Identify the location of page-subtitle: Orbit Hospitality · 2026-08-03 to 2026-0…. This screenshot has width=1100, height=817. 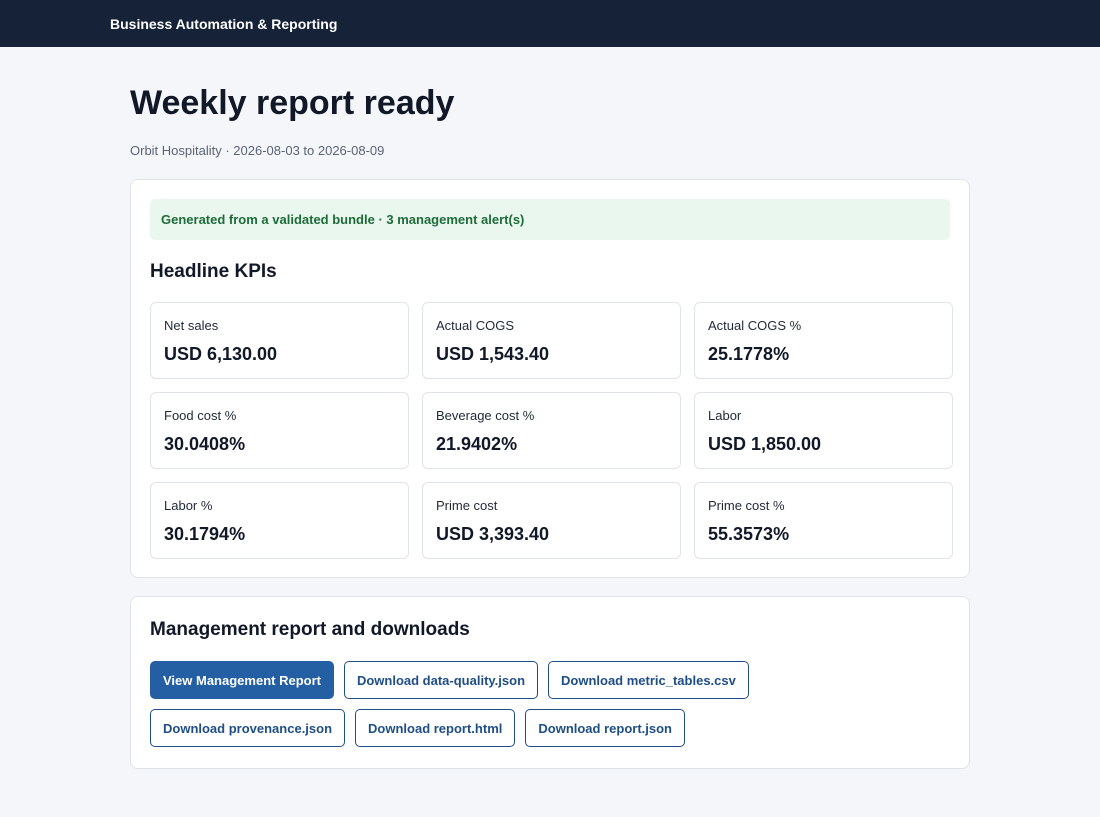
(257, 150).